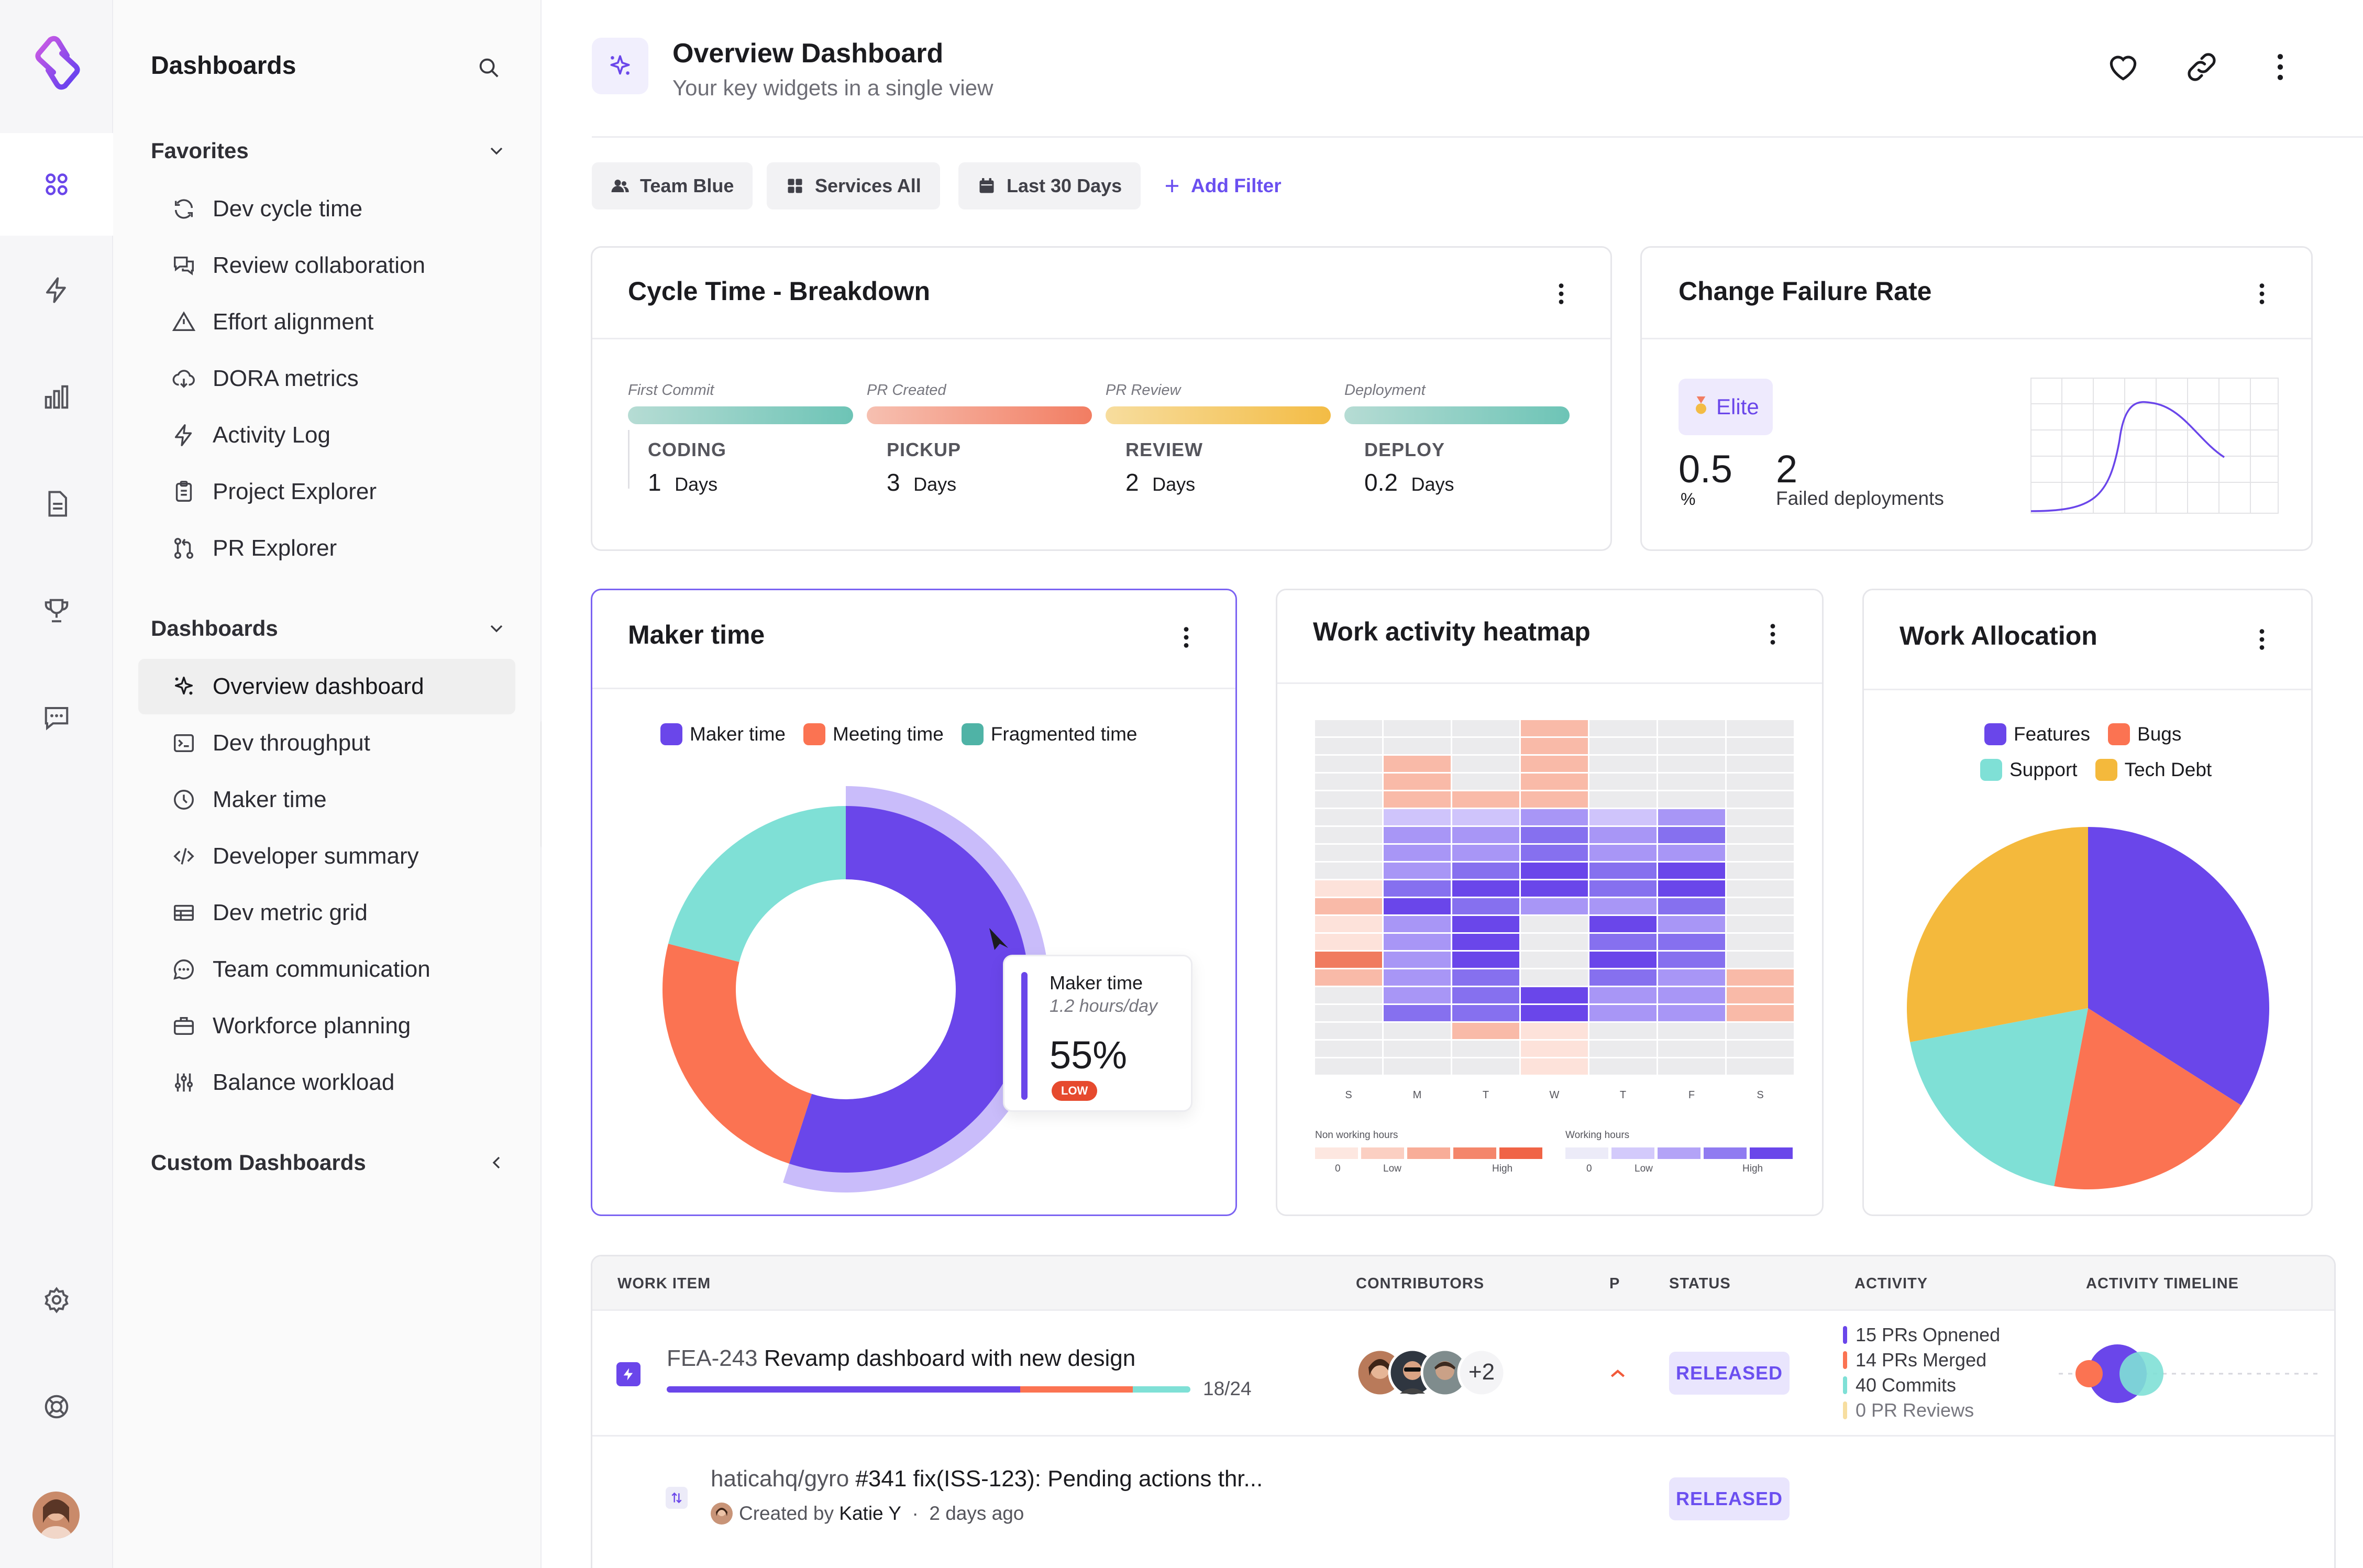 The width and height of the screenshot is (2363, 1568). What do you see at coordinates (664, 1283) in the screenshot?
I see `column-header-work-item: WORK ITEM` at bounding box center [664, 1283].